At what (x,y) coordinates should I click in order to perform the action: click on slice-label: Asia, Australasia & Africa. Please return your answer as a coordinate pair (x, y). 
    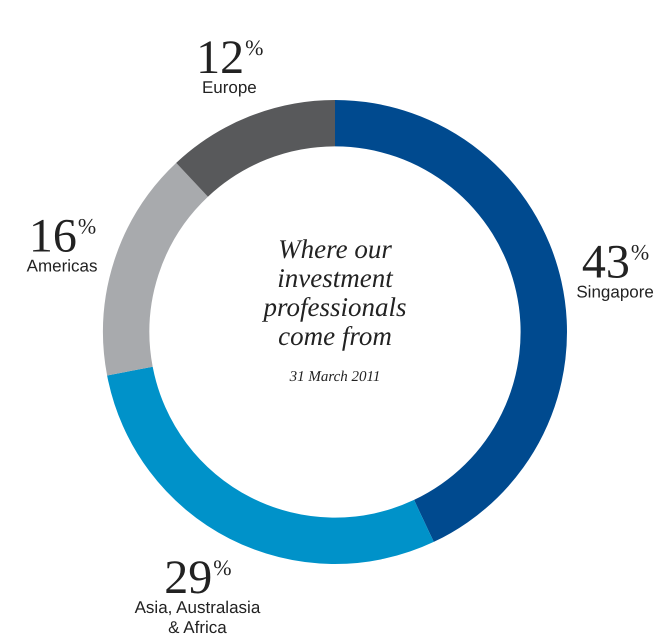
    Looking at the image, I should click on (197, 617).